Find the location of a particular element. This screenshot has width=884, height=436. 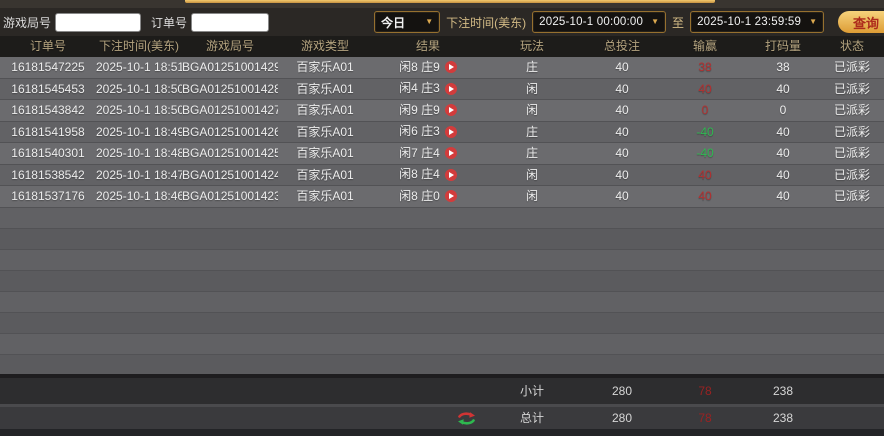

start-time-select: 2025-10-1 00:00:00 ▼ is located at coordinates (599, 22).